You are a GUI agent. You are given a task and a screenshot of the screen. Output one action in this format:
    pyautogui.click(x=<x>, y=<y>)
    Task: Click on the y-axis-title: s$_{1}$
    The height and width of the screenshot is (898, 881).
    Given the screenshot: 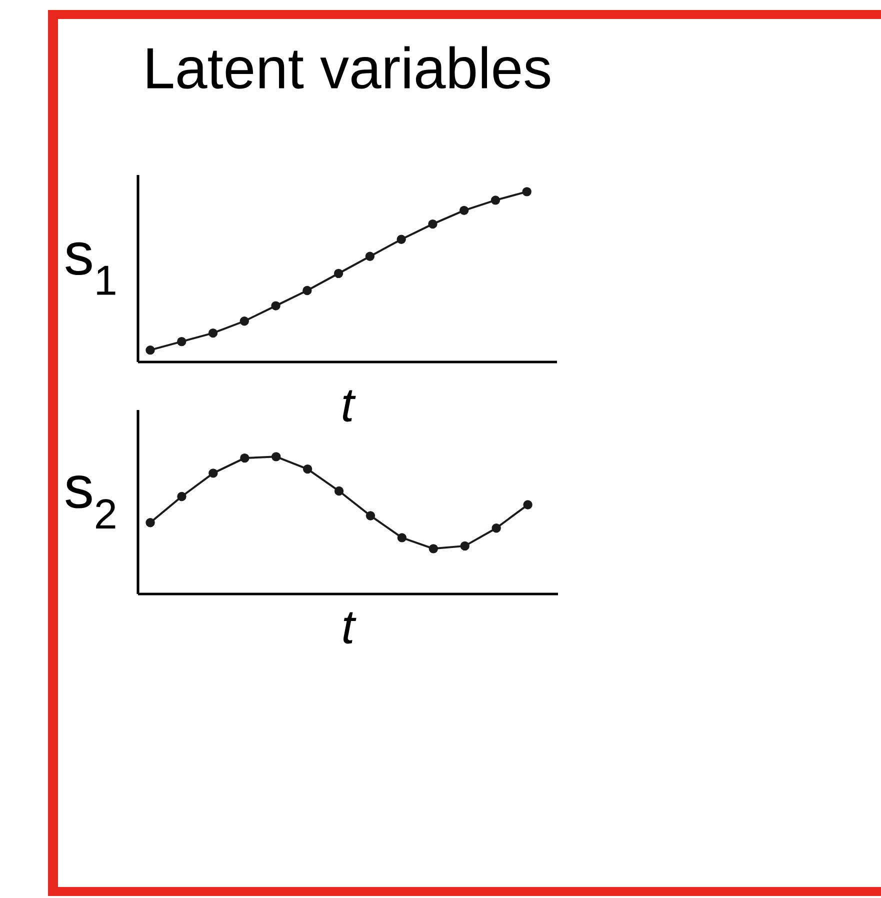 What is the action you would take?
    pyautogui.click(x=91, y=268)
    